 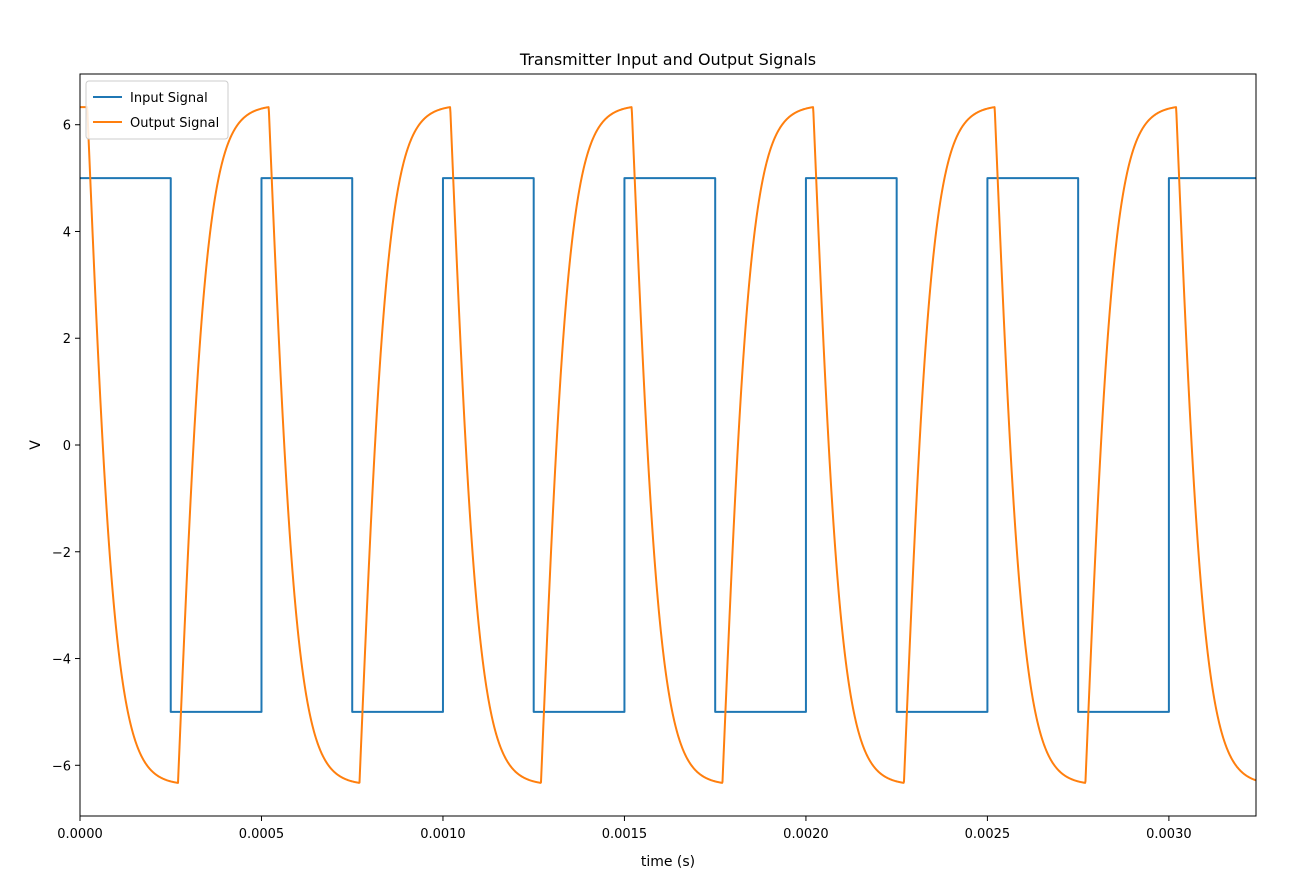 What do you see at coordinates (668, 862) in the screenshot?
I see `x-axis-title: time (s)` at bounding box center [668, 862].